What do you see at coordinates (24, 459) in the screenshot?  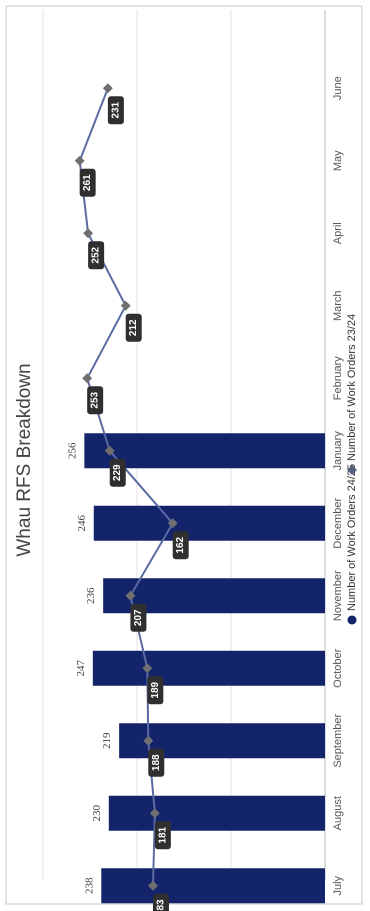 I see `chart-title: Whau RFS Breakdown` at bounding box center [24, 459].